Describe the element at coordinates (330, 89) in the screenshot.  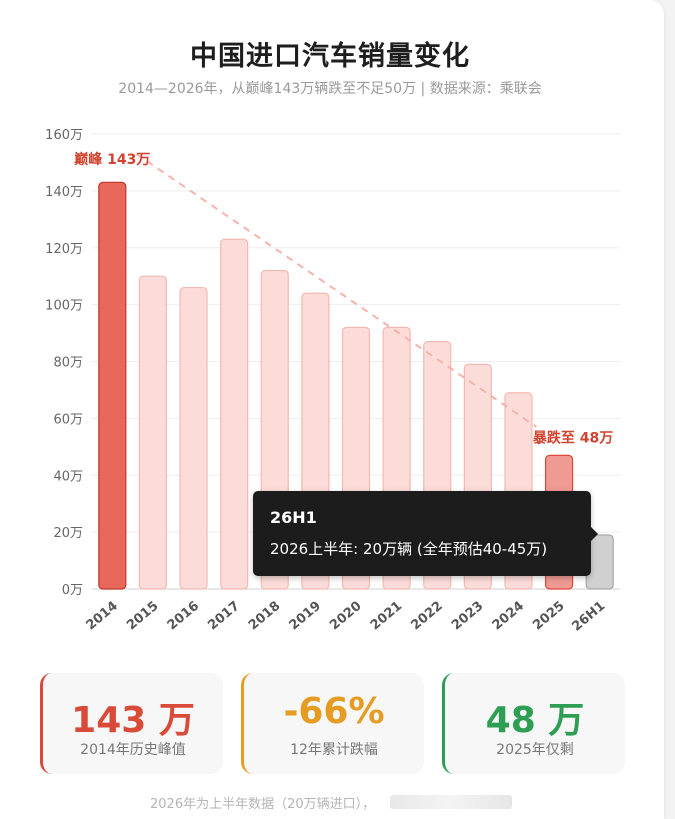
I see `chart-subtitle: 2014—2026年，从巅峰143万辆跌至不足50万 | 数据来源：乘联会` at that location.